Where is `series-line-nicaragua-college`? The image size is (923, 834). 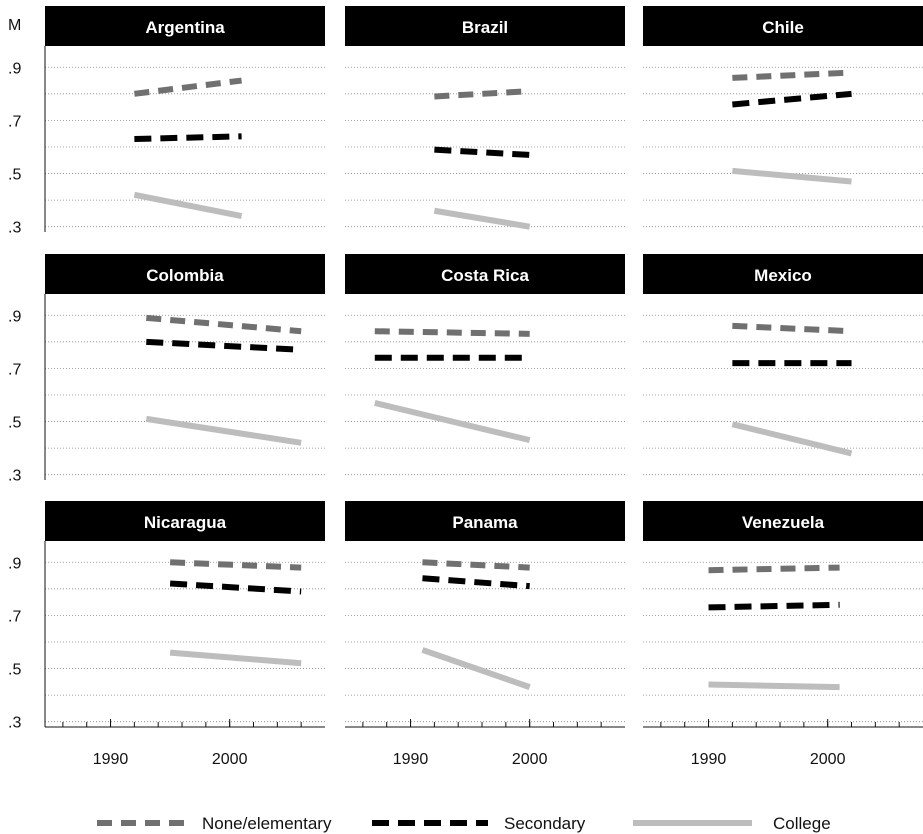 series-line-nicaragua-college is located at coordinates (235, 658).